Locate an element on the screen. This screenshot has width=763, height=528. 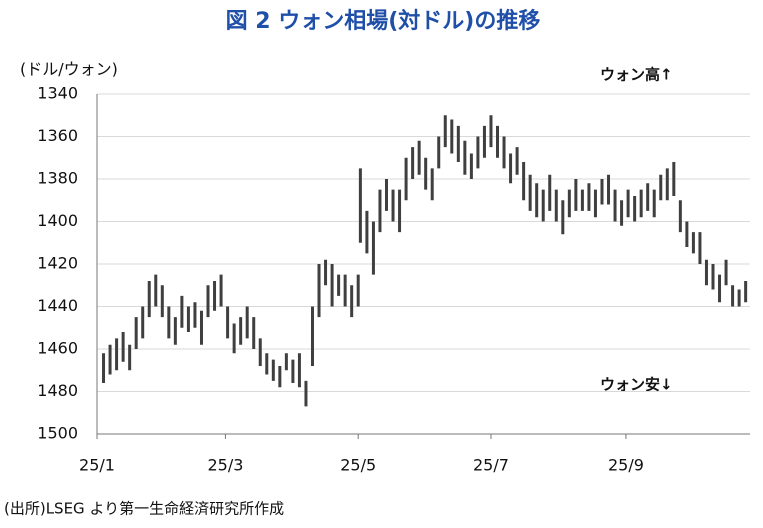
y-axis-label: (ドル/ウォン) is located at coordinates (69, 69).